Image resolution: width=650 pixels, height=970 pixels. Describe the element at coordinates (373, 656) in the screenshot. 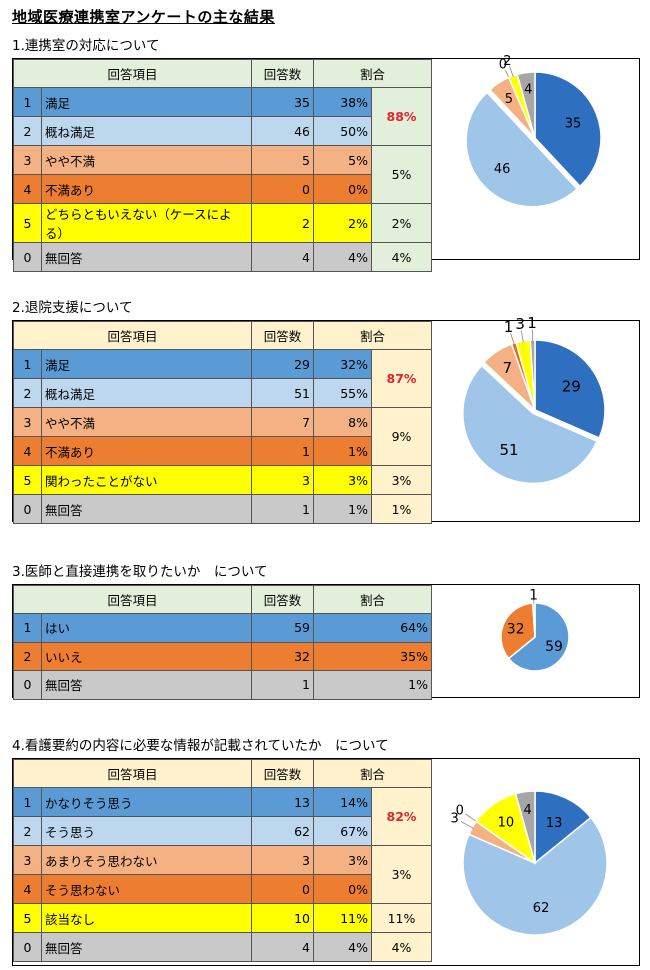

I see `row-percent: 35%` at that location.